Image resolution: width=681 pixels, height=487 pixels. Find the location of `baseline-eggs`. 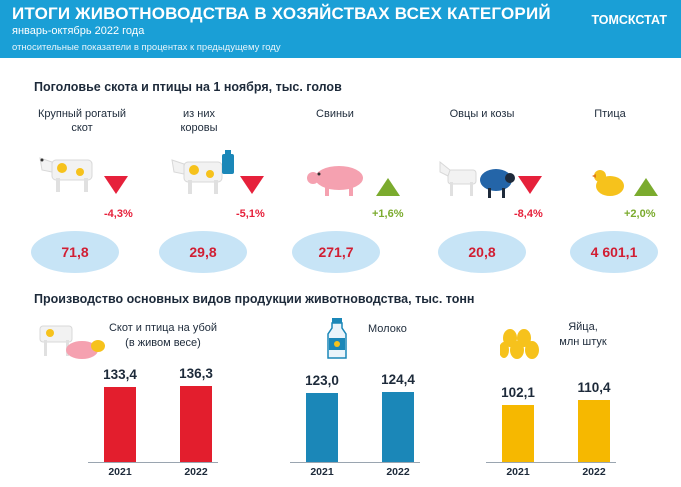

baseline-eggs is located at coordinates (551, 462).